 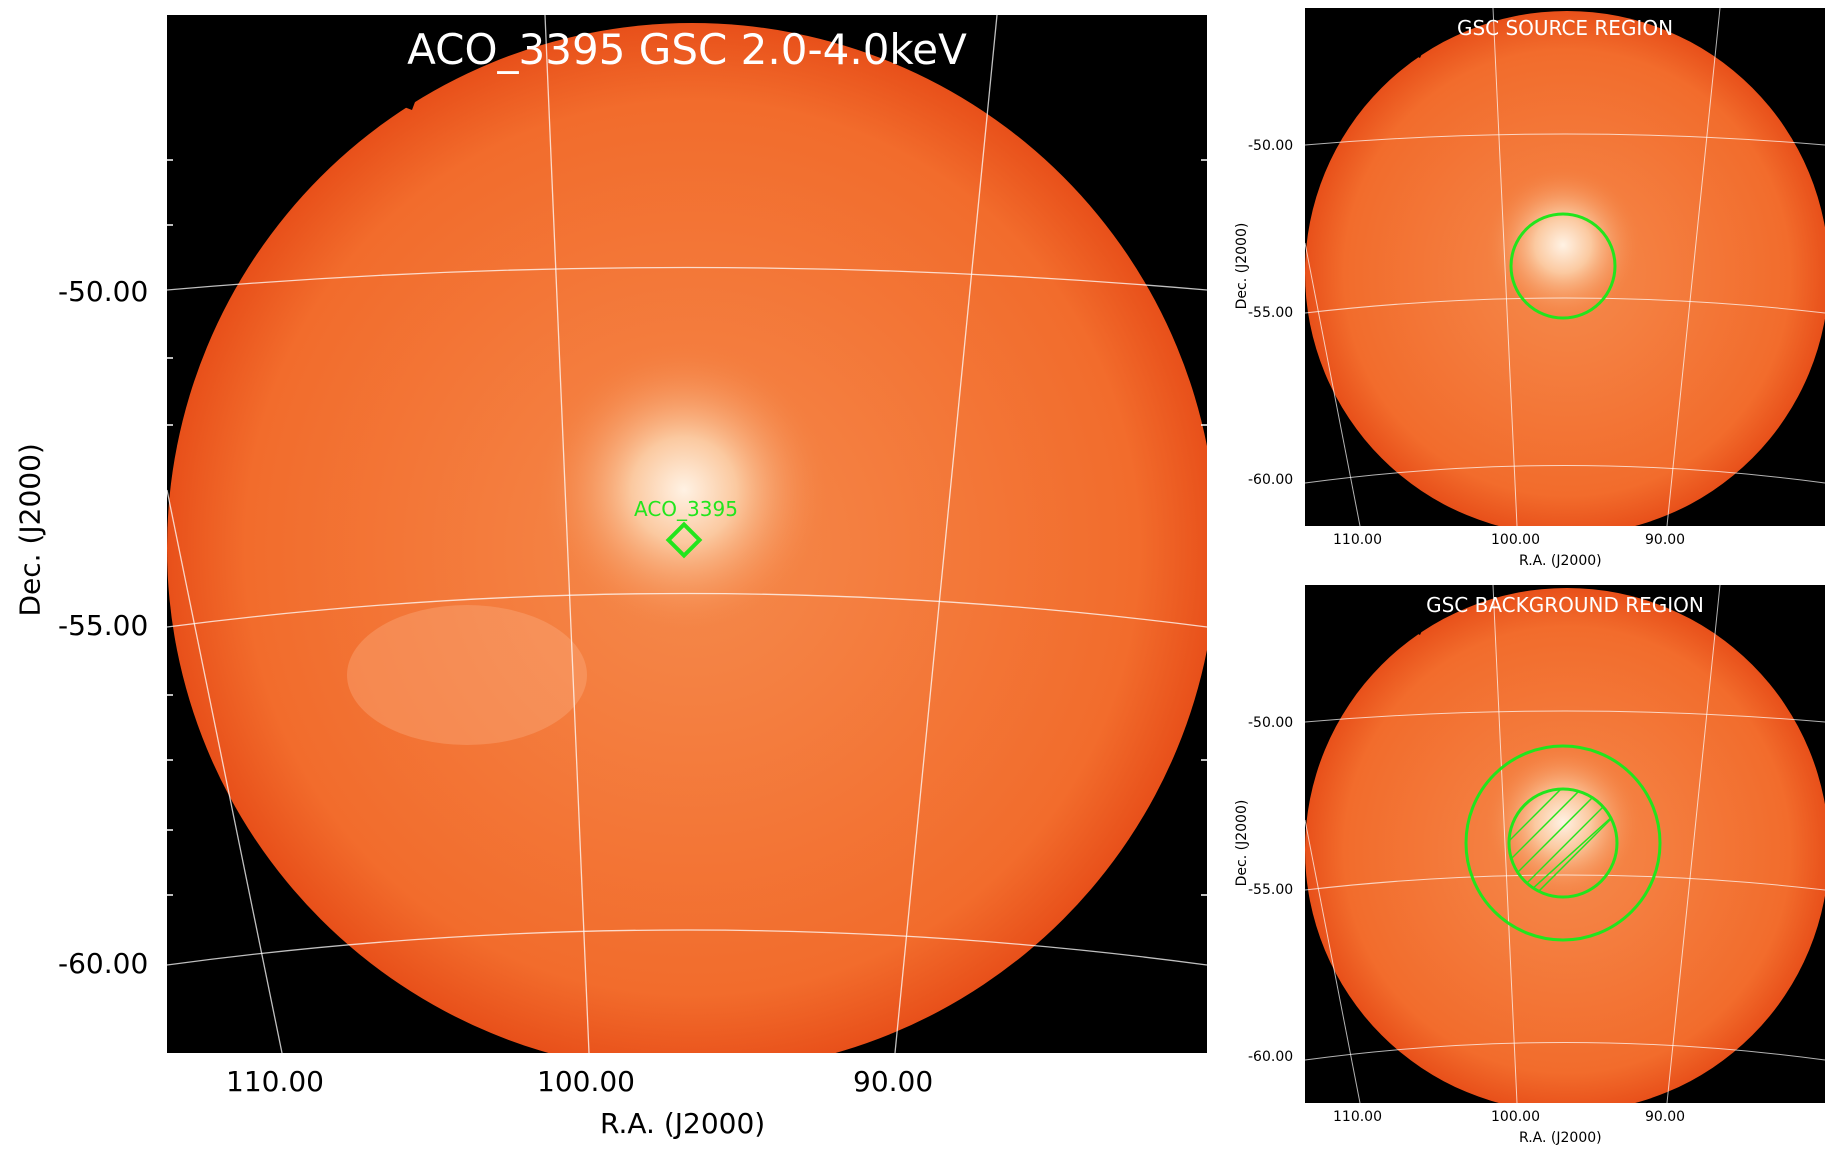 What do you see at coordinates (1271, 480) in the screenshot?
I see `src-ytick-3: -60.00` at bounding box center [1271, 480].